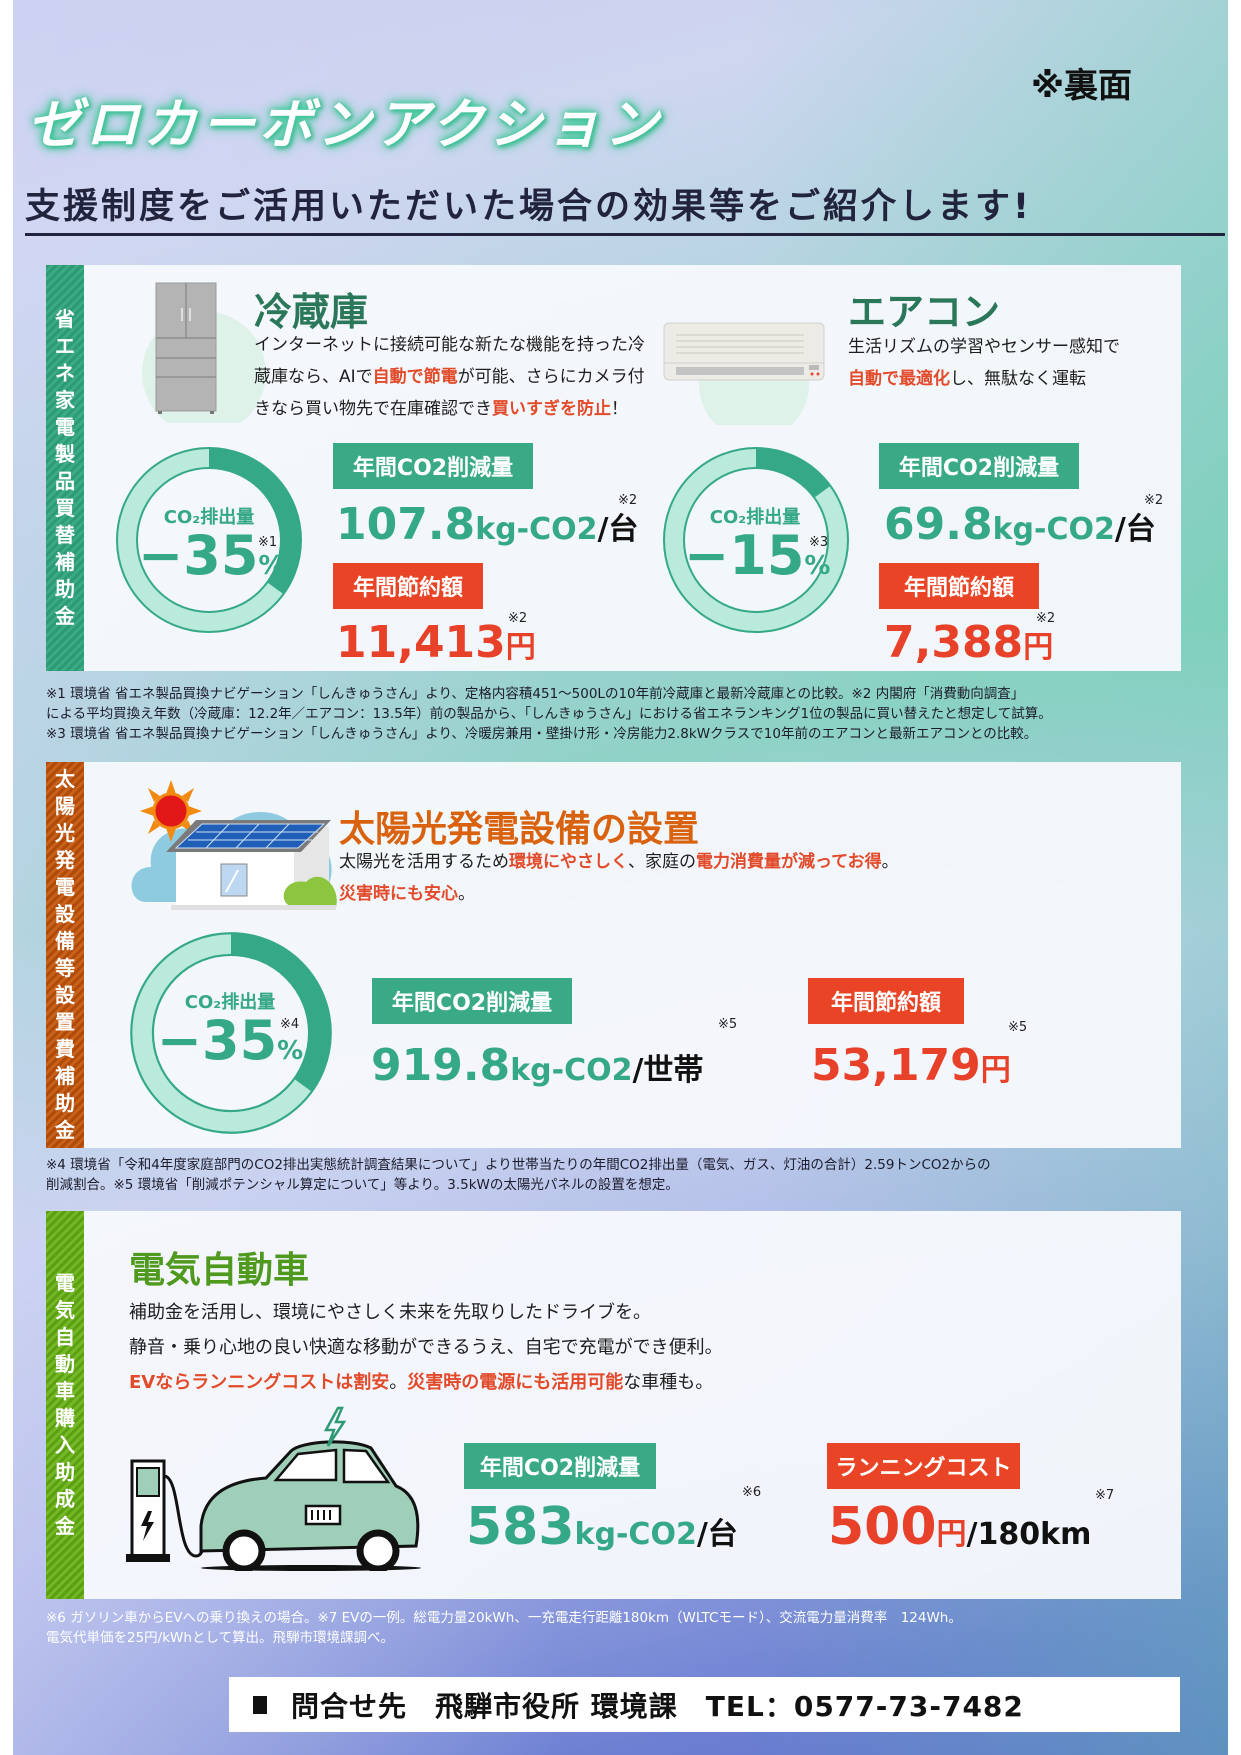  What do you see at coordinates (65, 833) in the screenshot?
I see `side-label-char: 光` at bounding box center [65, 833].